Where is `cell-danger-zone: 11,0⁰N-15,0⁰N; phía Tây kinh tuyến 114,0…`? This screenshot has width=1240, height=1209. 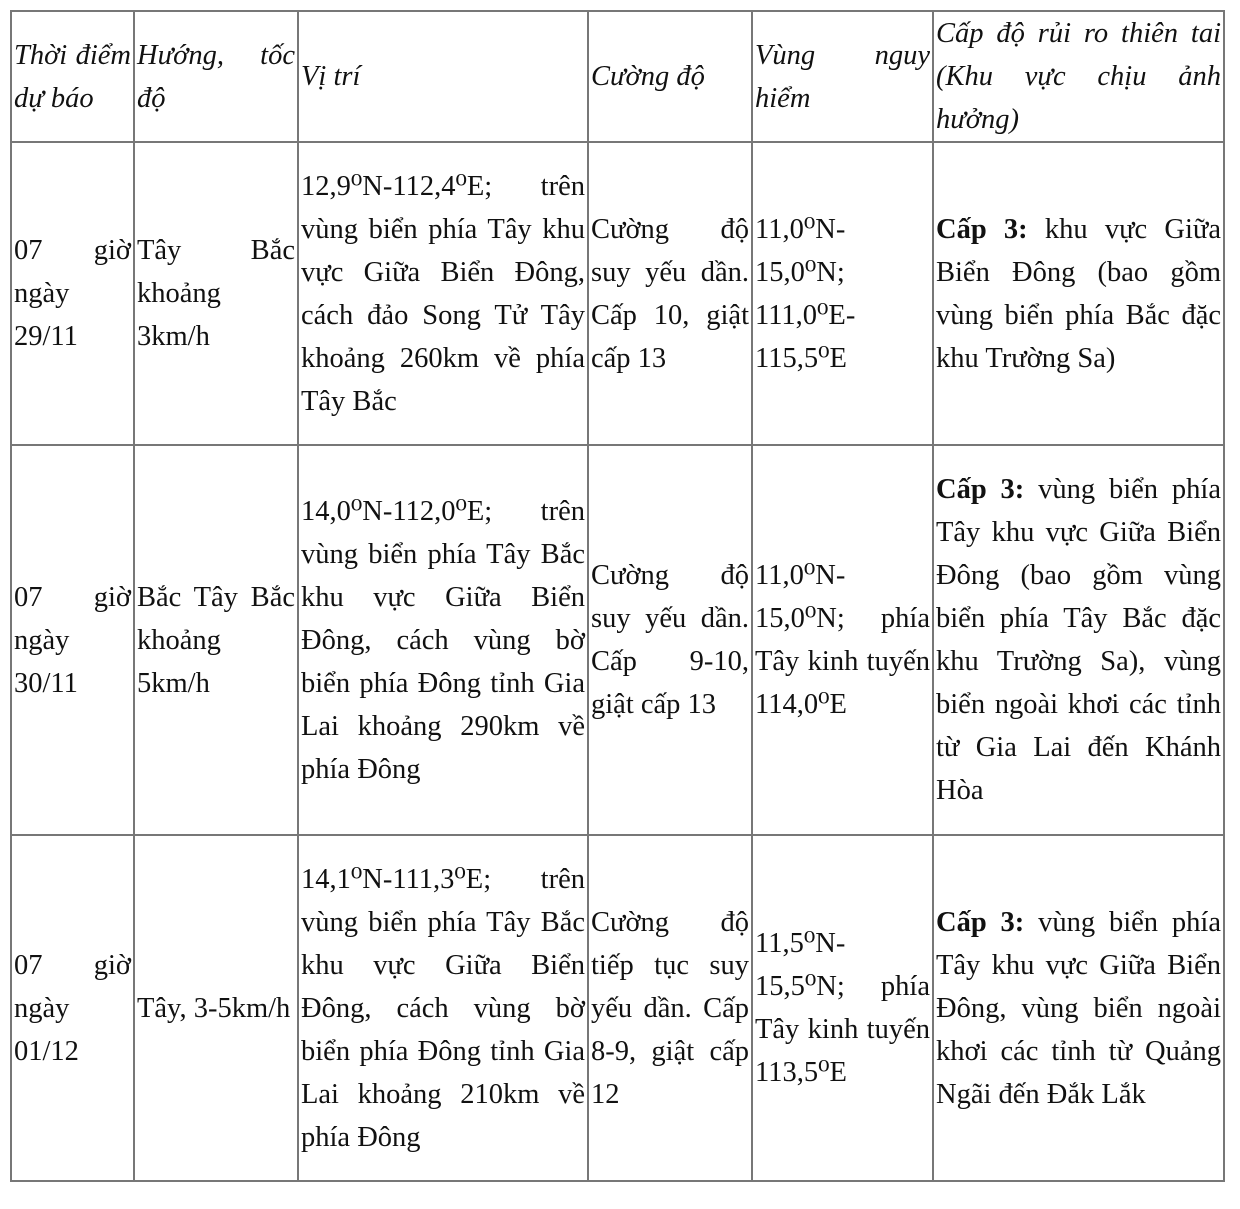 cell-danger-zone: 11,0⁰N-15,0⁰N; phía Tây kinh tuyến 114,0… is located at coordinates (842, 640).